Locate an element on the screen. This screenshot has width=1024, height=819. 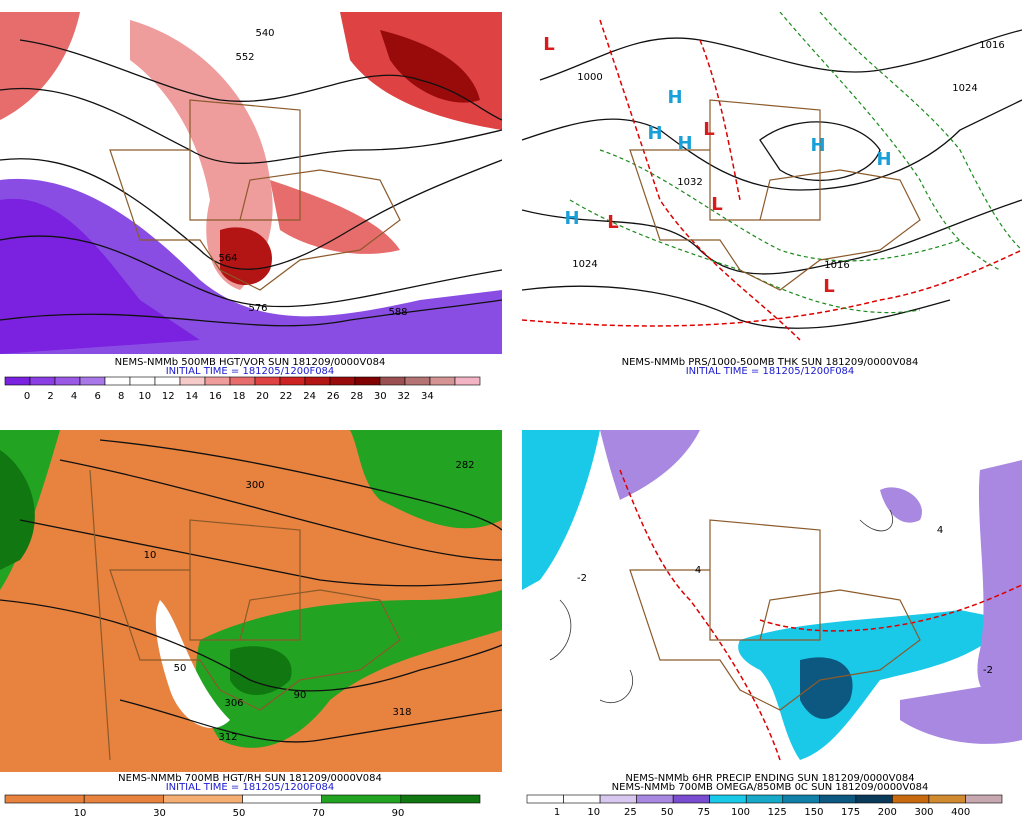
colorbar-label: 400 is located at coordinates (960, 812).